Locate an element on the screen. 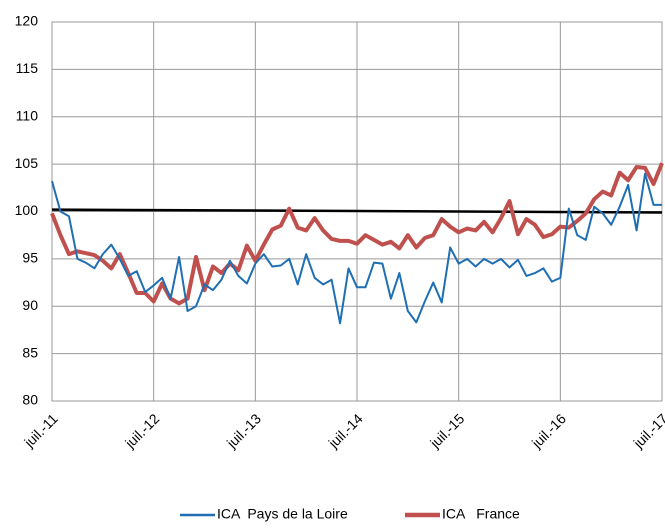 This screenshot has height=529, width=665. y-tick-label: 120 is located at coordinates (27, 21).